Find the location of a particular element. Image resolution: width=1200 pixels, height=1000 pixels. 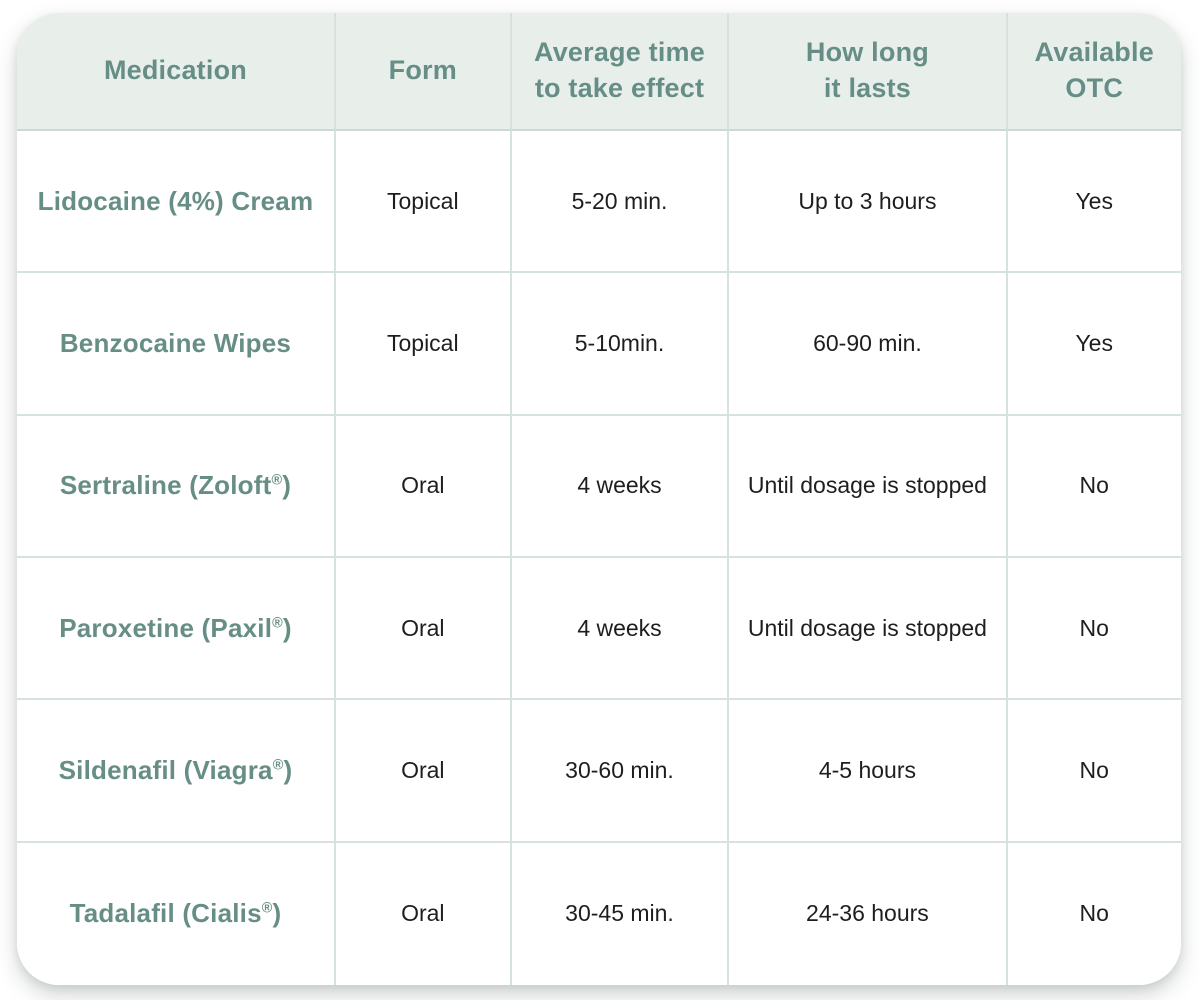

cell-medication: Tadalafil (Cialis®) is located at coordinates (176, 913).